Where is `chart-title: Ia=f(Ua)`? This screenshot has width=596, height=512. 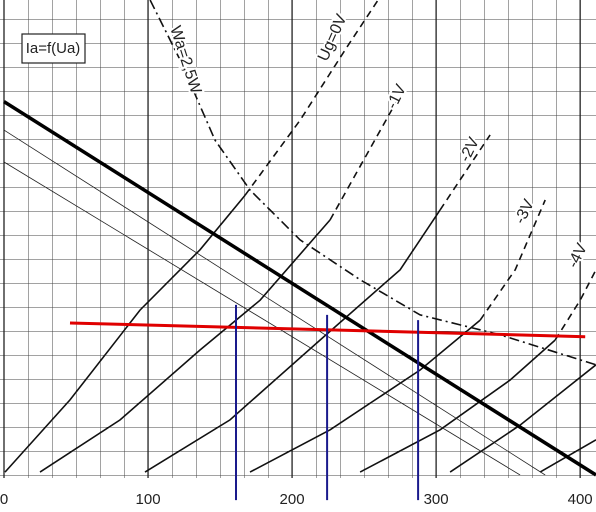 chart-title: Ia=f(Ua) is located at coordinates (53, 48).